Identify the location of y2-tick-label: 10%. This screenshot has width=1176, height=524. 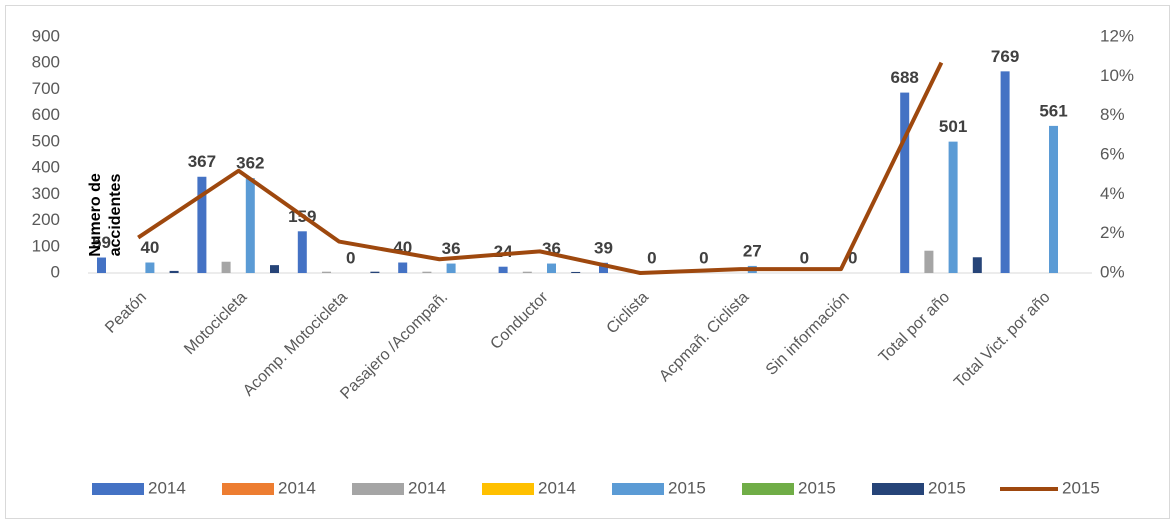
(1117, 75).